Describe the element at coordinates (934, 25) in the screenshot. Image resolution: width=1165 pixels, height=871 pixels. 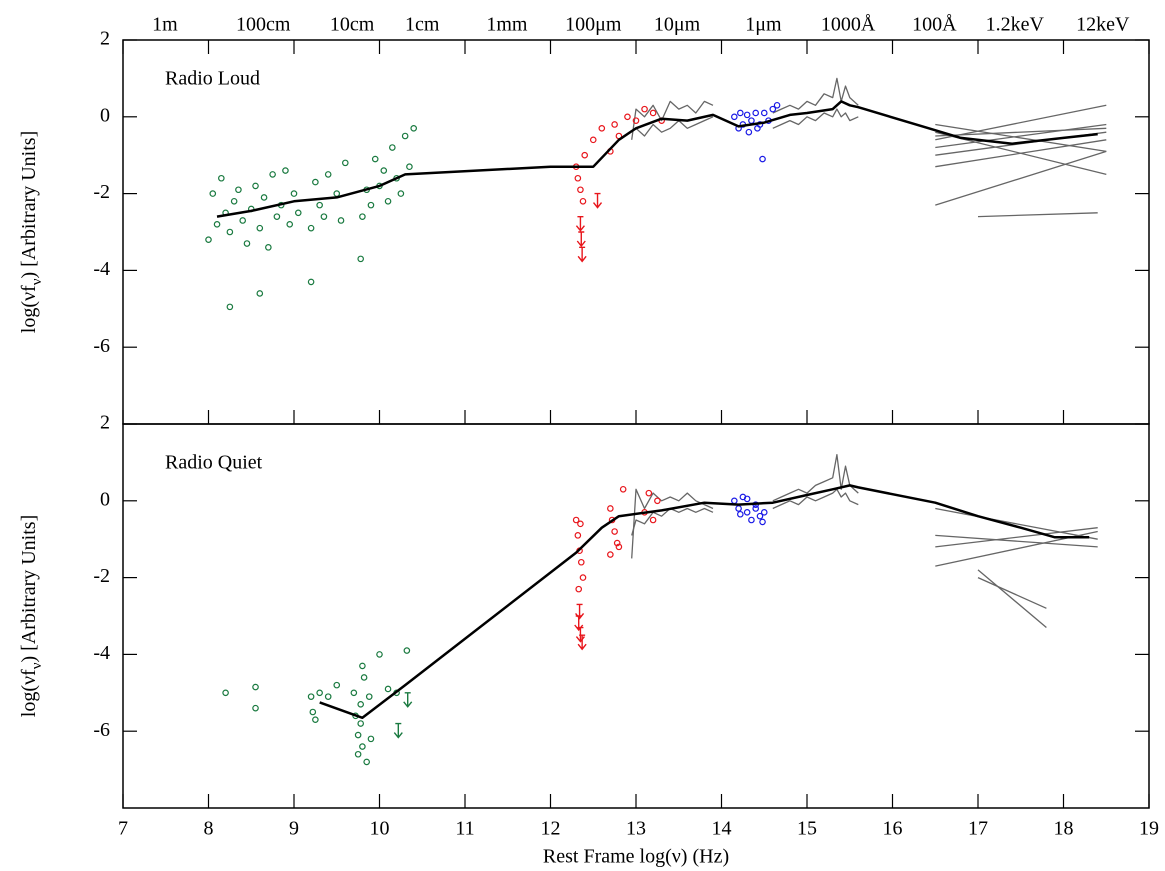
I see `top-axis-label: 100Å` at that location.